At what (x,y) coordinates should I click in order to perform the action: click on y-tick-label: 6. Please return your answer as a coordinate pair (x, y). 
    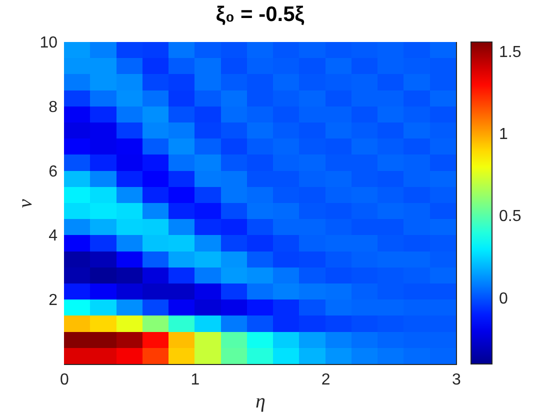
    Looking at the image, I should click on (53, 171).